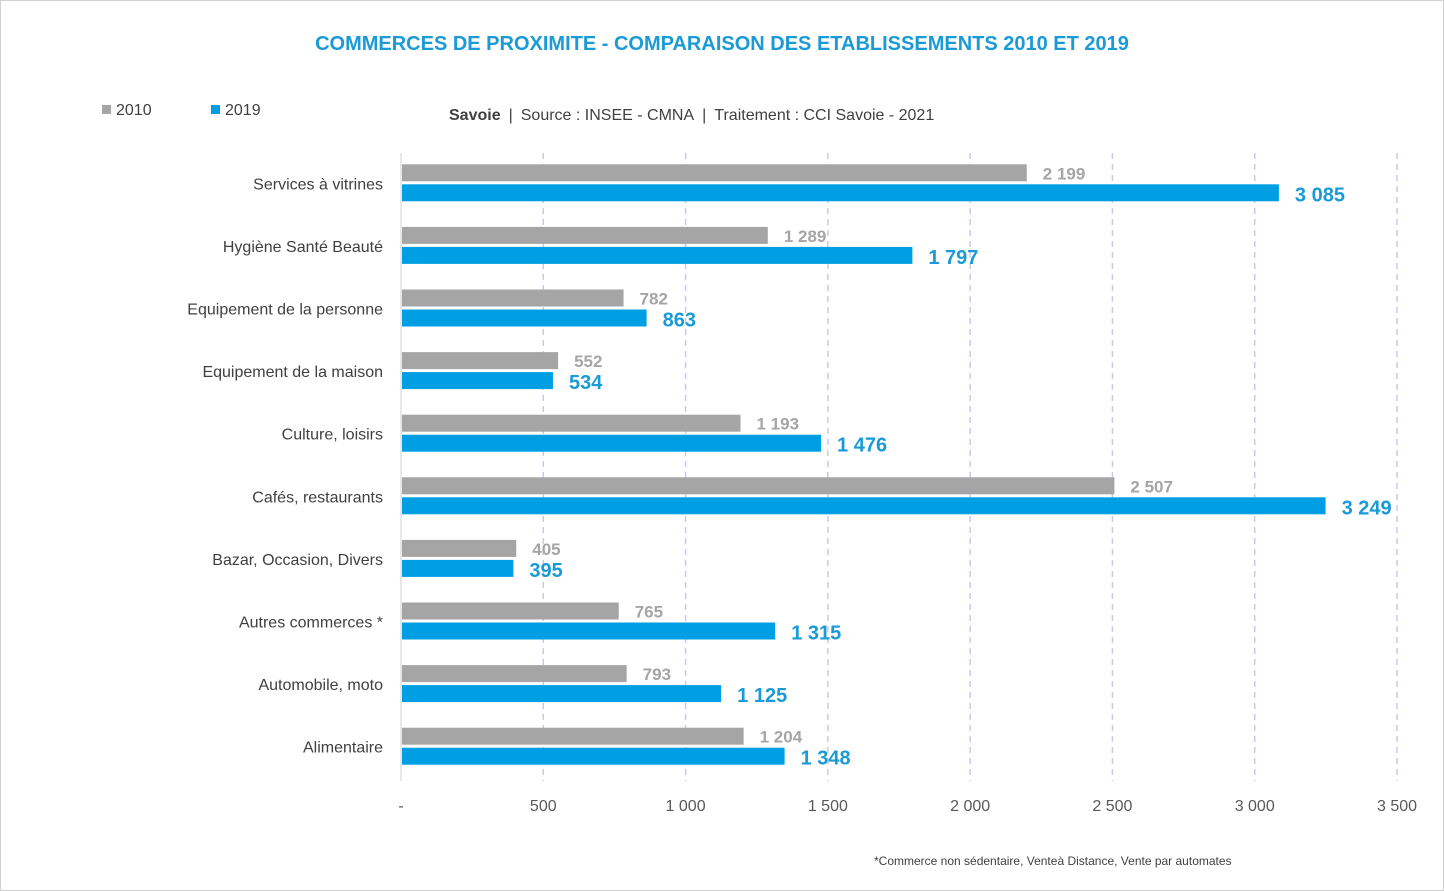 The image size is (1444, 891). Describe the element at coordinates (762, 696) in the screenshot. I see `data-label-2019: 1 125` at that location.